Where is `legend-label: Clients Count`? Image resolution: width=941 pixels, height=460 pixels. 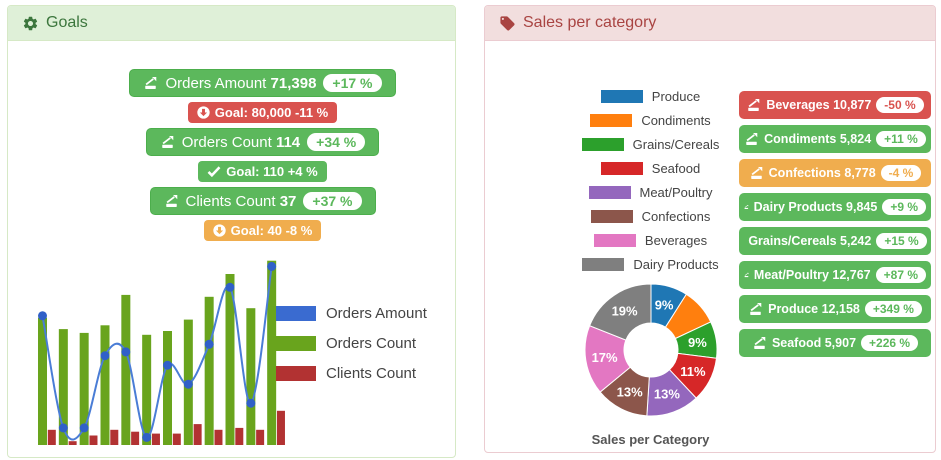
legend-label: Clients Count is located at coordinates (371, 373).